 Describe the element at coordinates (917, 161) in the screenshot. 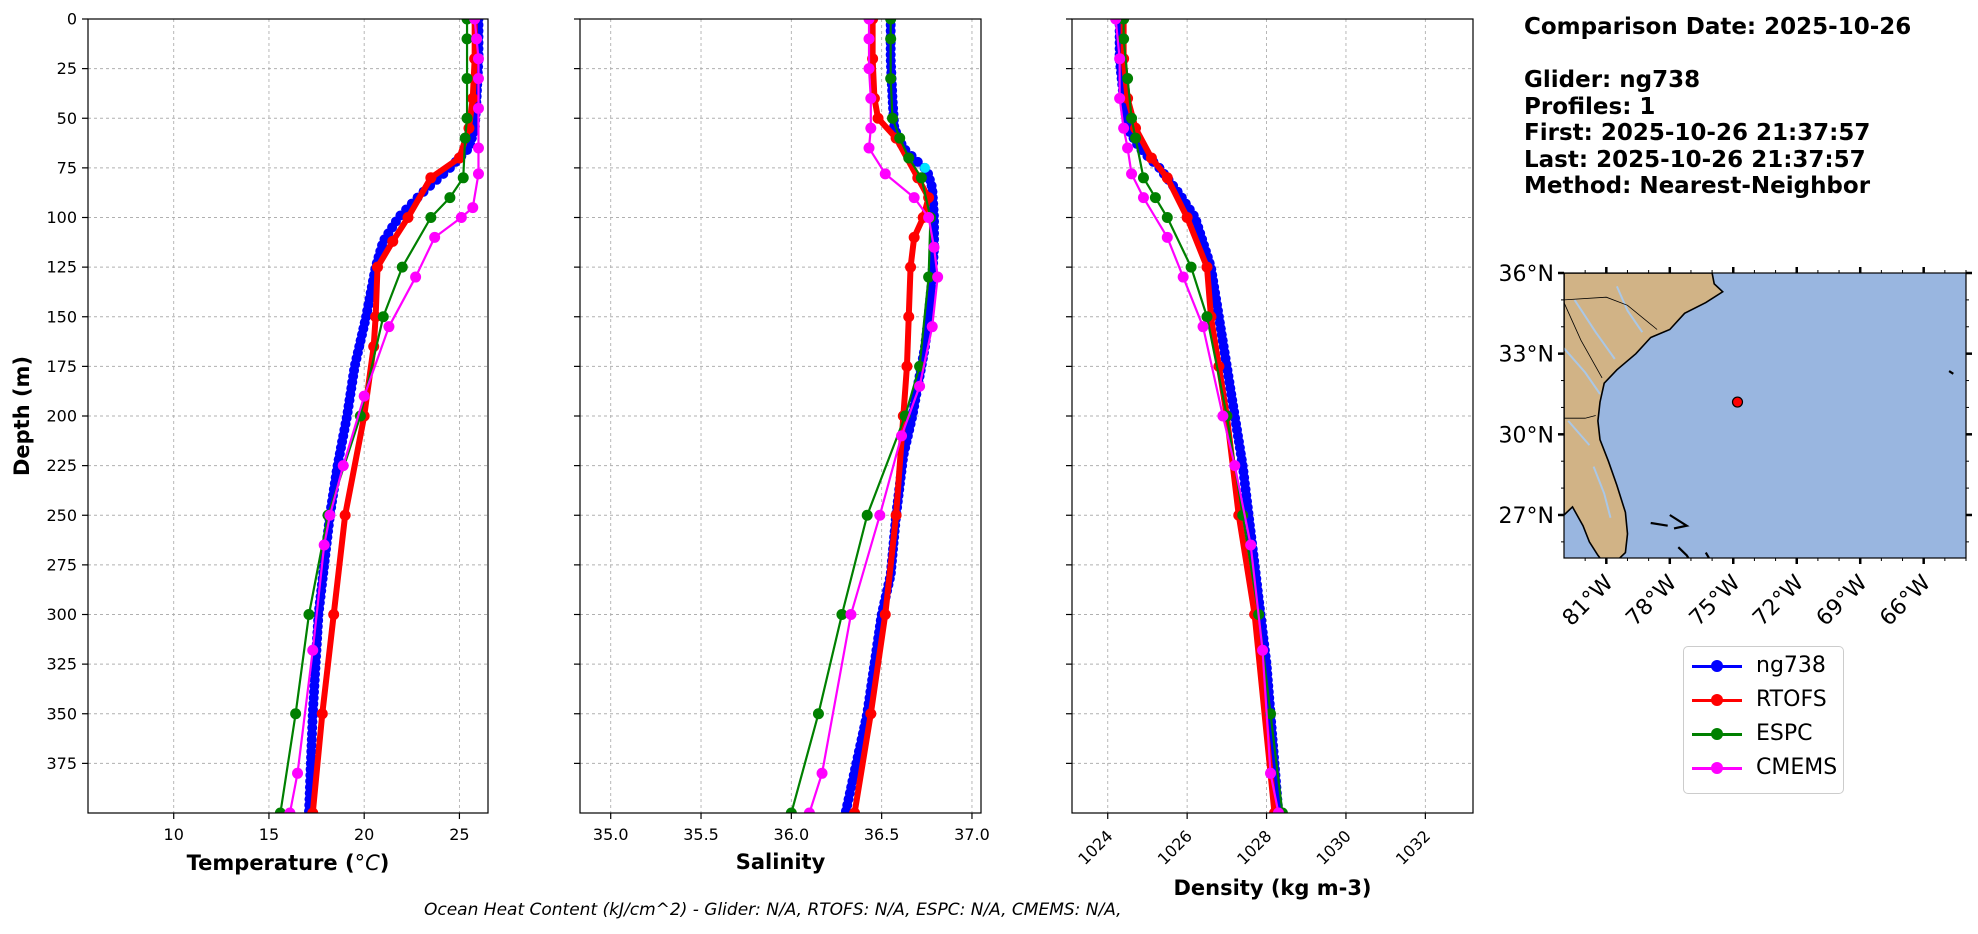

I see `series-point-ng738` at that location.